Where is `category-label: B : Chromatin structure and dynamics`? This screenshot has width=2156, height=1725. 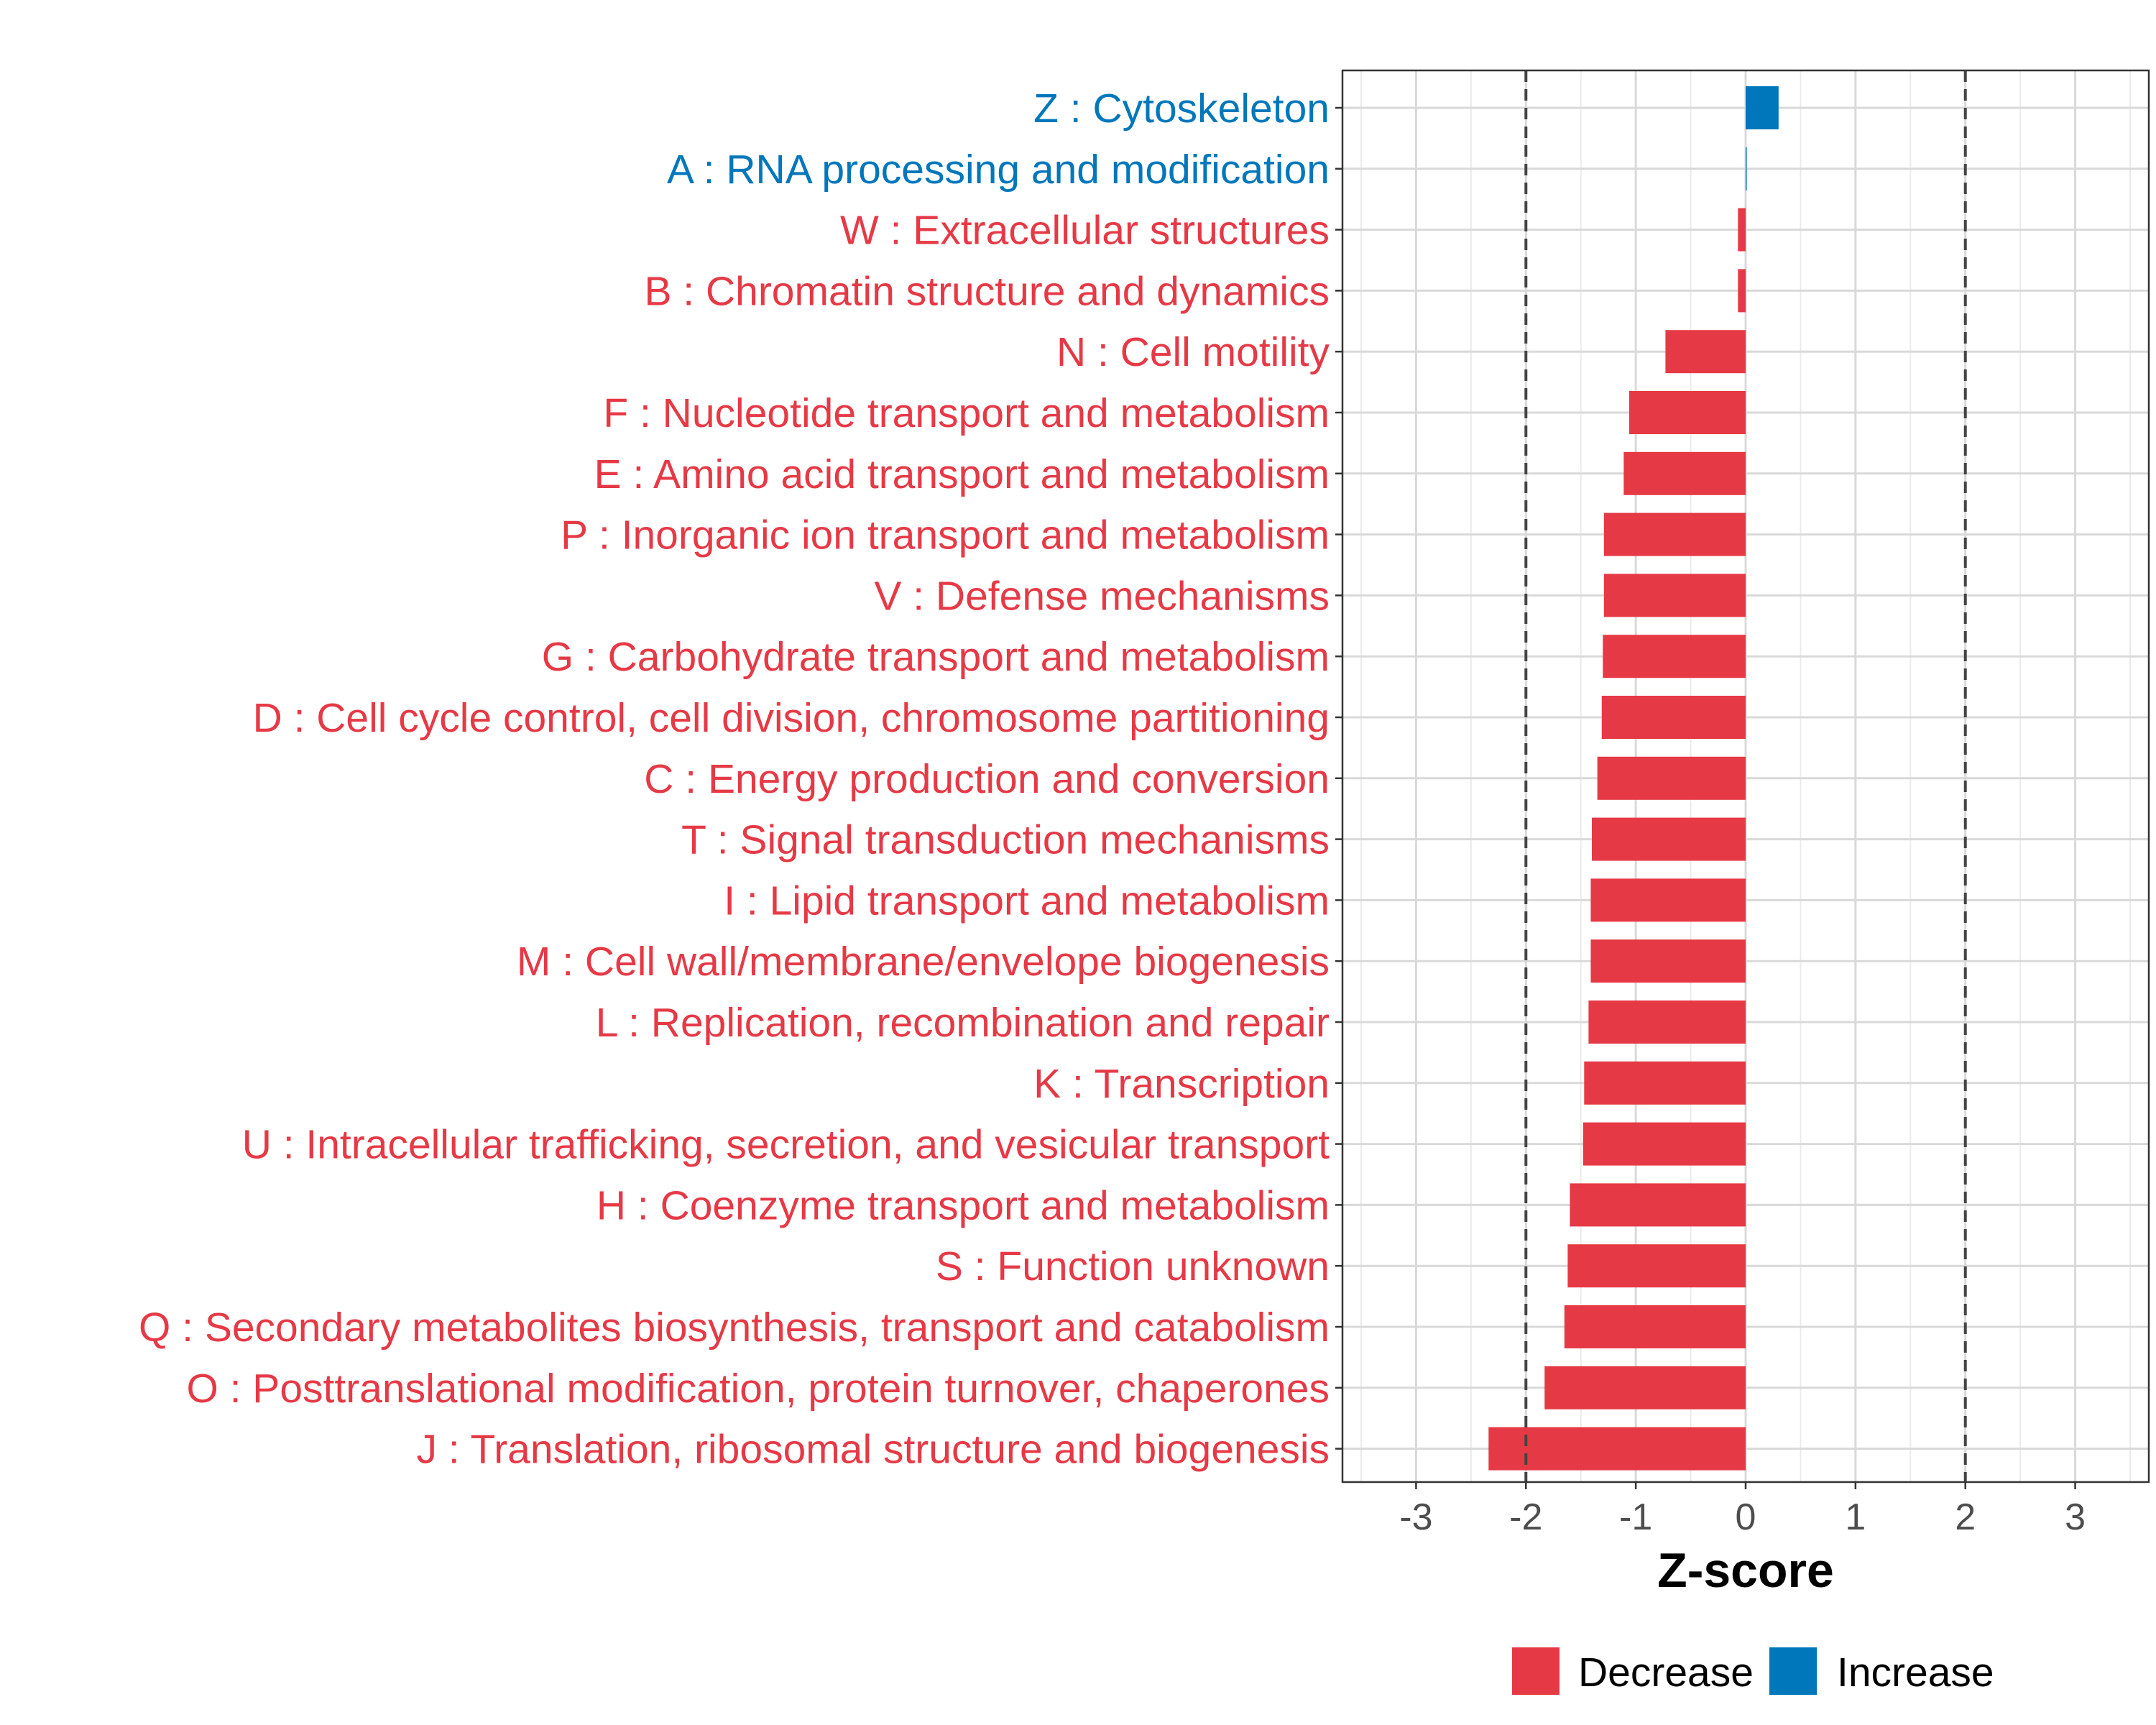 category-label: B : Chromatin structure and dynamics is located at coordinates (987, 291).